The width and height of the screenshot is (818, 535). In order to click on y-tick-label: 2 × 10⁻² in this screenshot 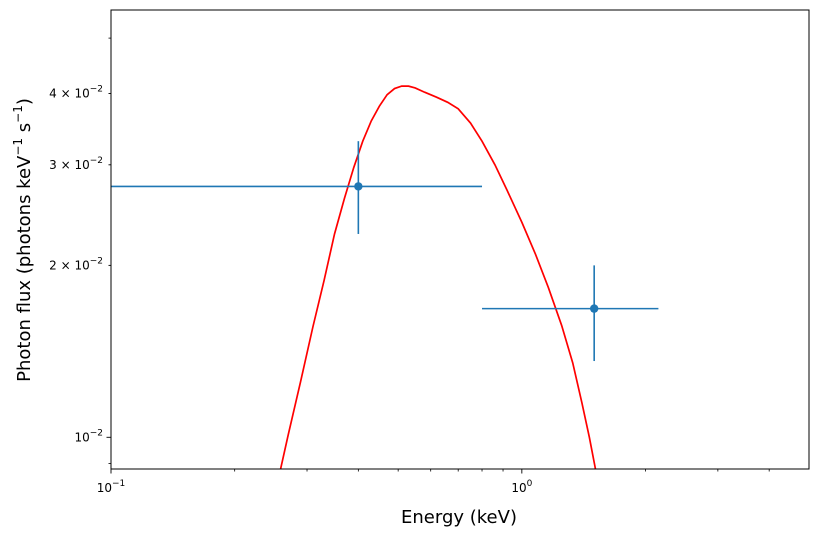, I will do `click(76, 264)`.